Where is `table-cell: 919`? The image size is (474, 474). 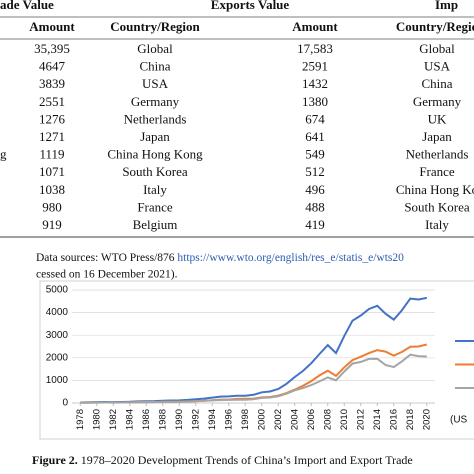
table-cell: 919 is located at coordinates (52, 224).